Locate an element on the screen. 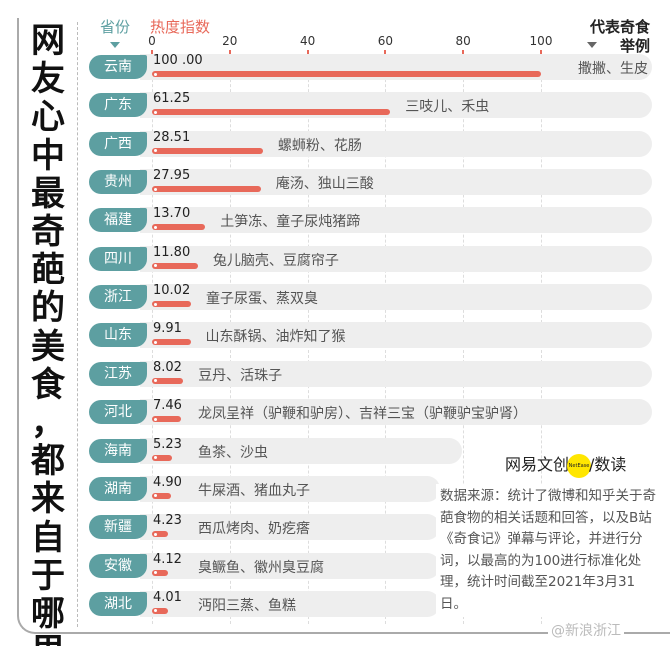 This screenshot has width=670, height=646. province-label: 湖南 is located at coordinates (118, 488).